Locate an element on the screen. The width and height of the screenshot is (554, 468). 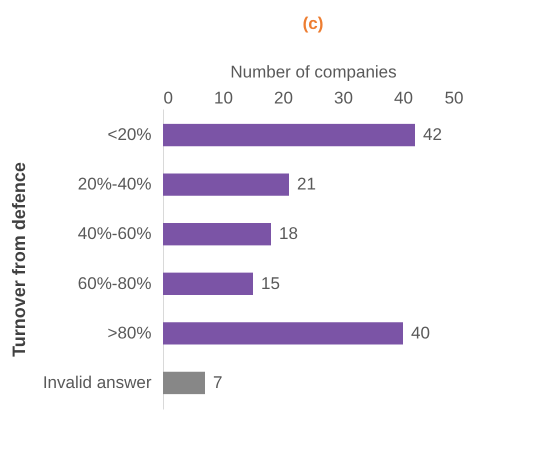
x-tick-label: 0 is located at coordinates (168, 98).